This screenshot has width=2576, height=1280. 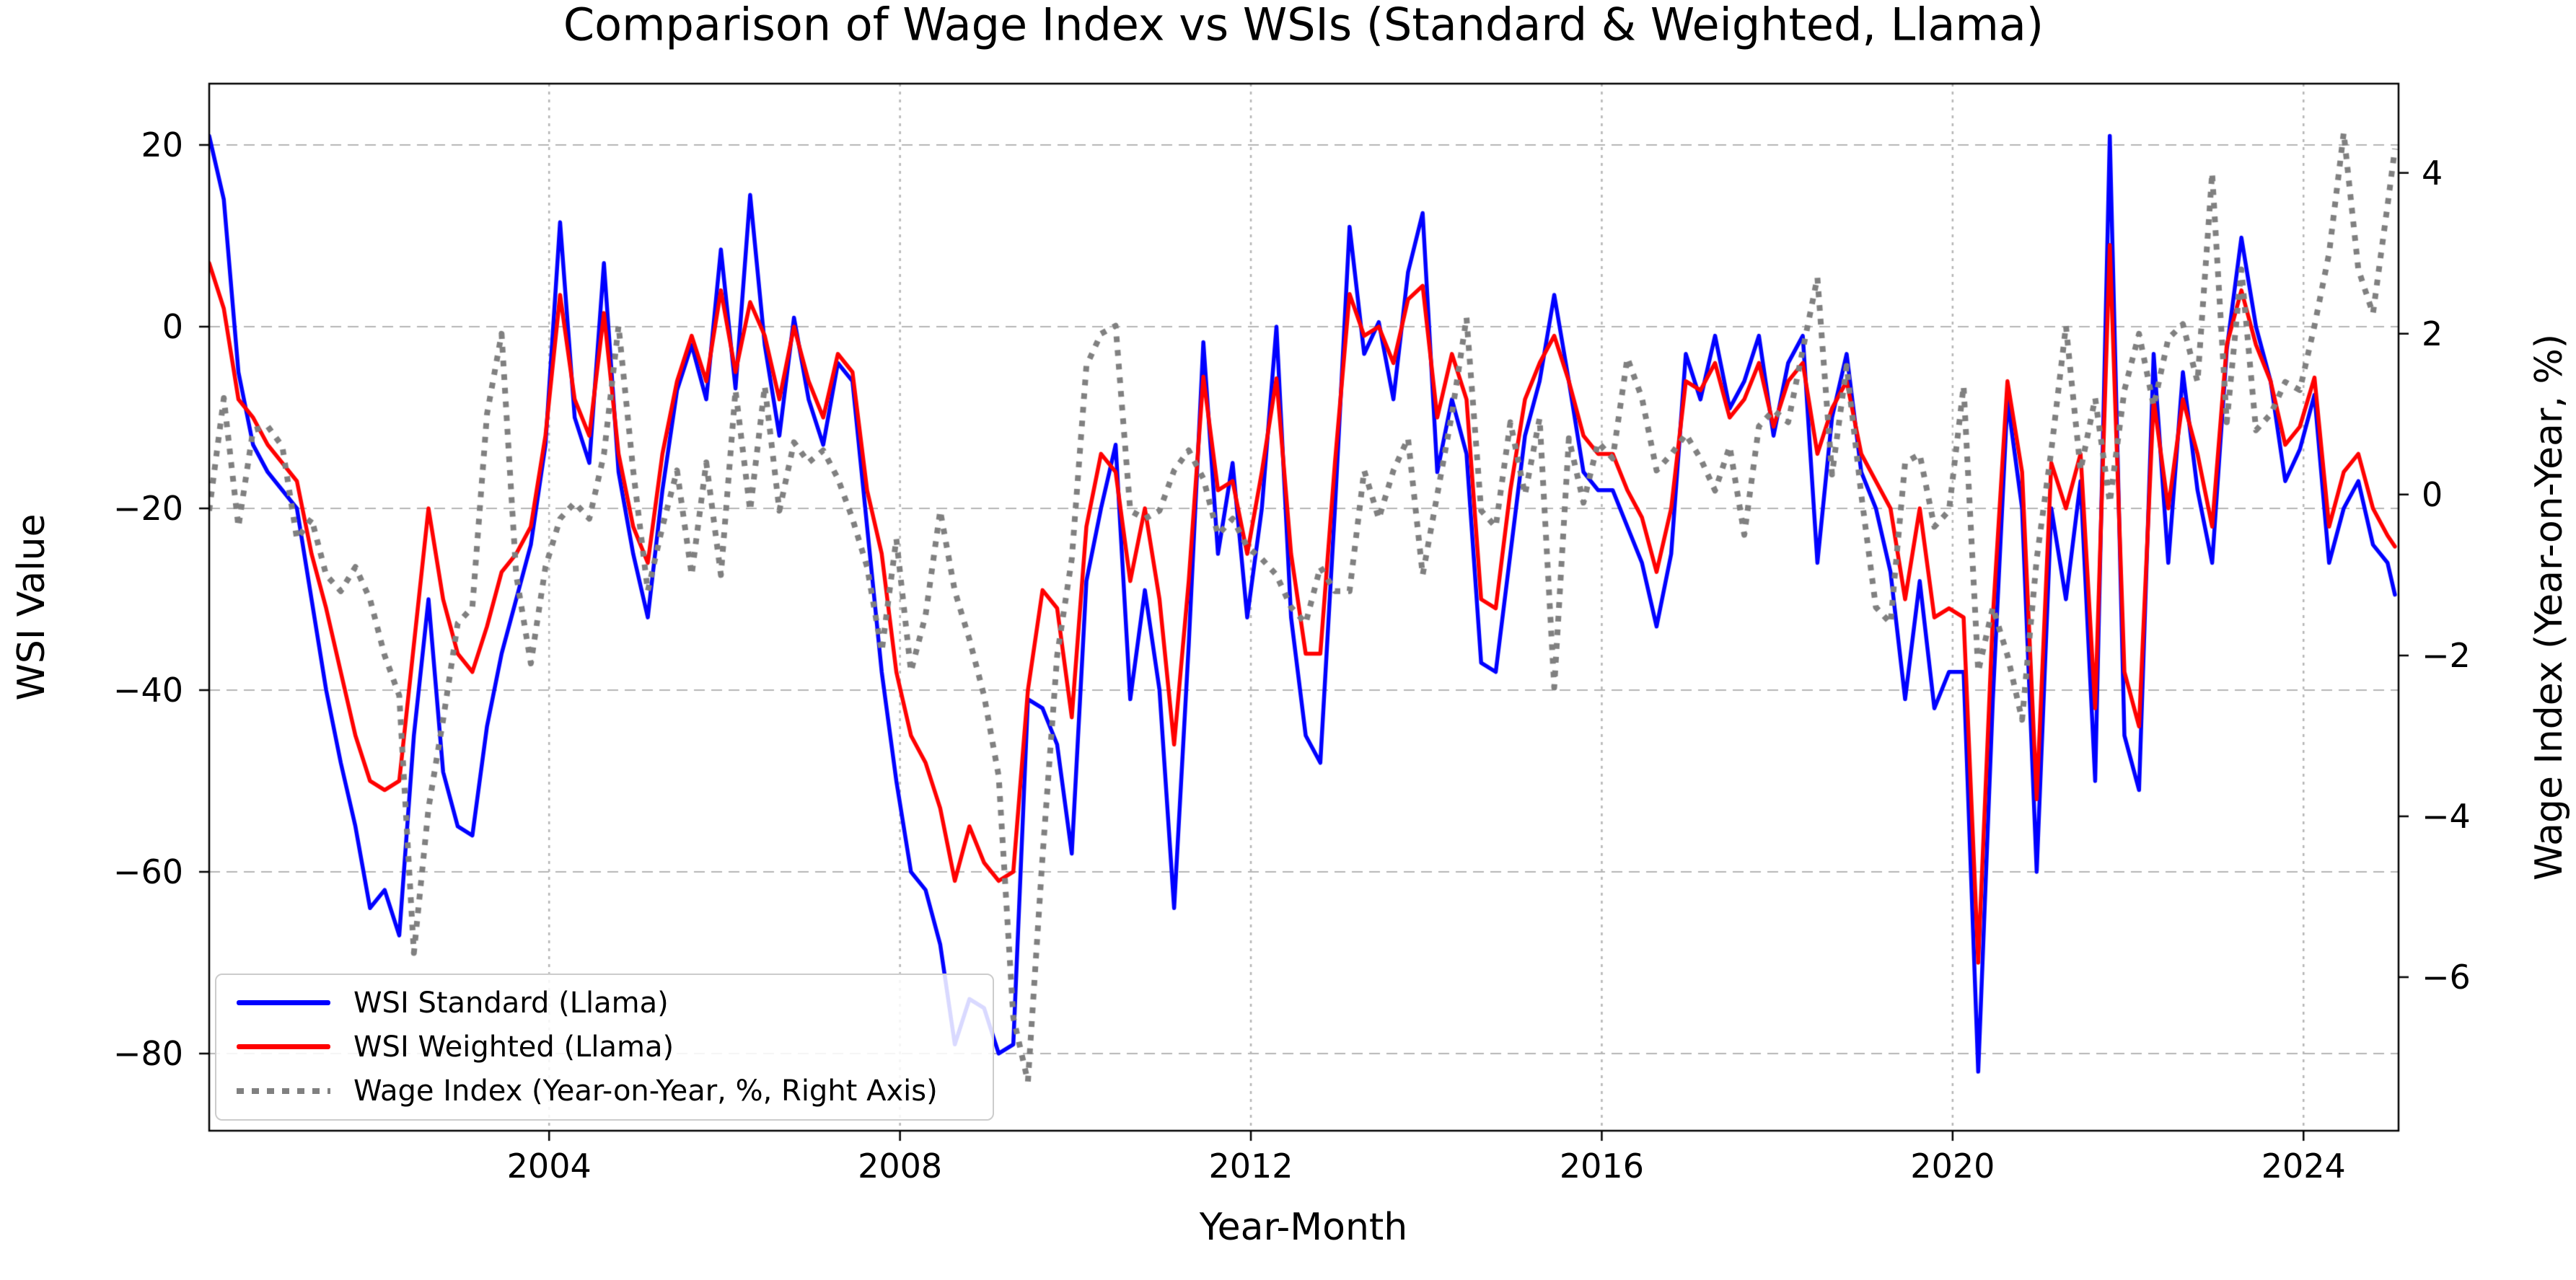 I want to click on y-tick-left: 20, so click(x=162, y=145).